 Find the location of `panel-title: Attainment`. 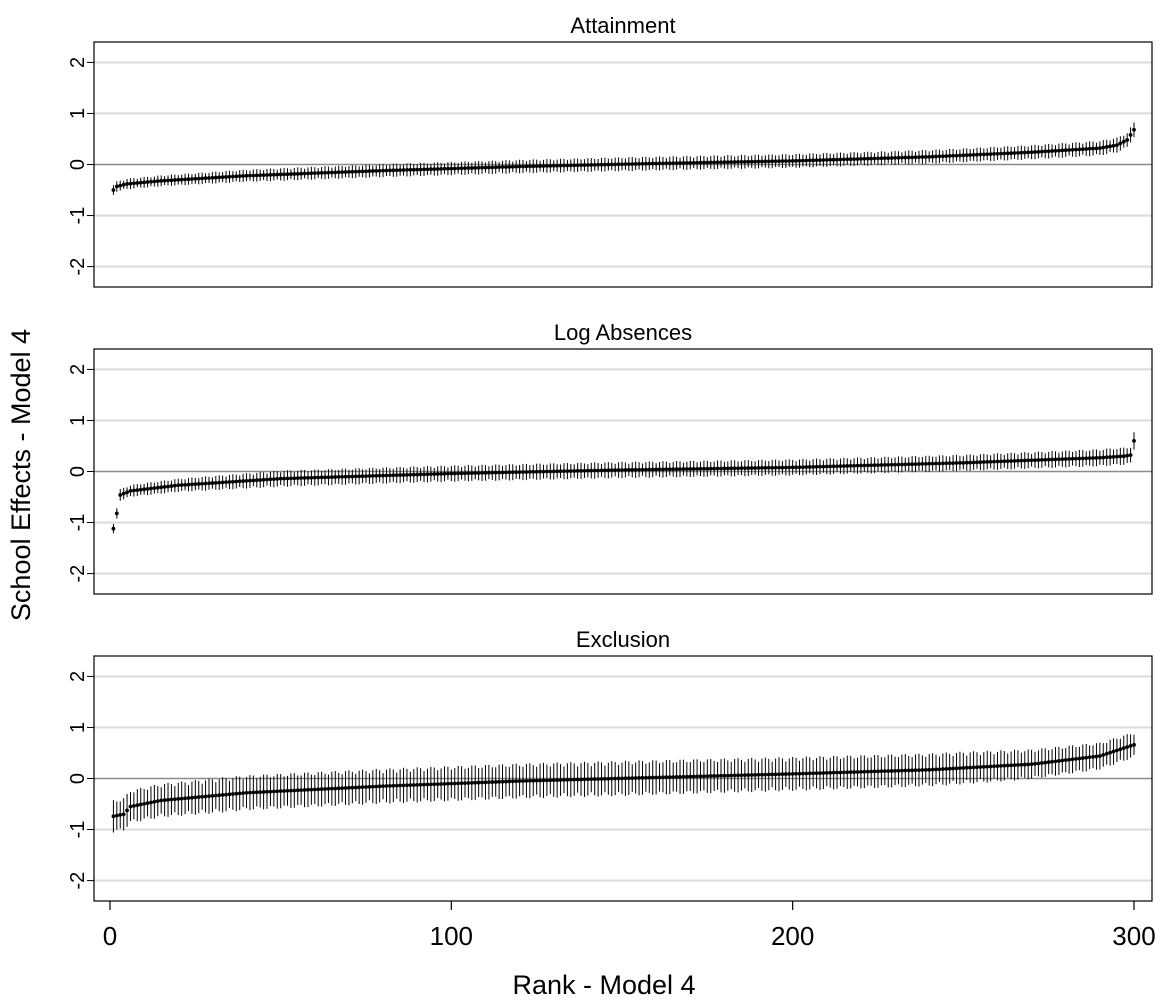

panel-title: Attainment is located at coordinates (622, 25).